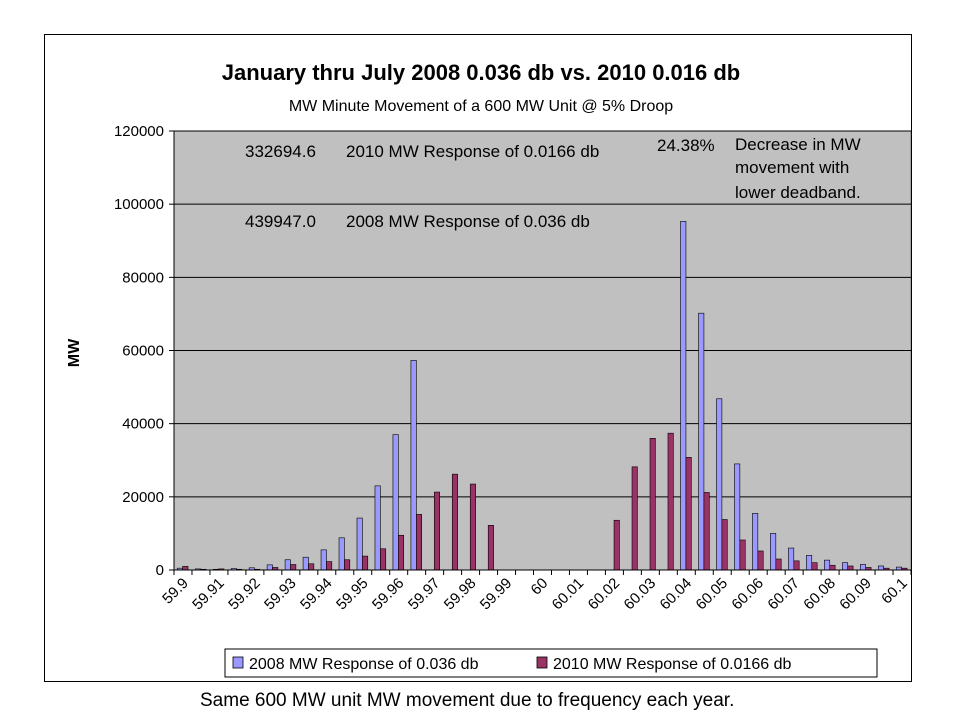 The height and width of the screenshot is (720, 960). What do you see at coordinates (139, 131) in the screenshot?
I see `y-tick-label: 120000` at bounding box center [139, 131].